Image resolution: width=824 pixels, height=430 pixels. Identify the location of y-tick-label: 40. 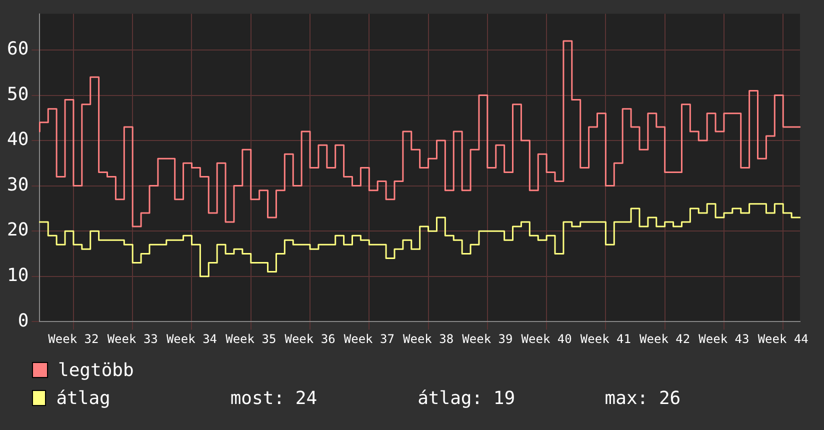
(17, 139).